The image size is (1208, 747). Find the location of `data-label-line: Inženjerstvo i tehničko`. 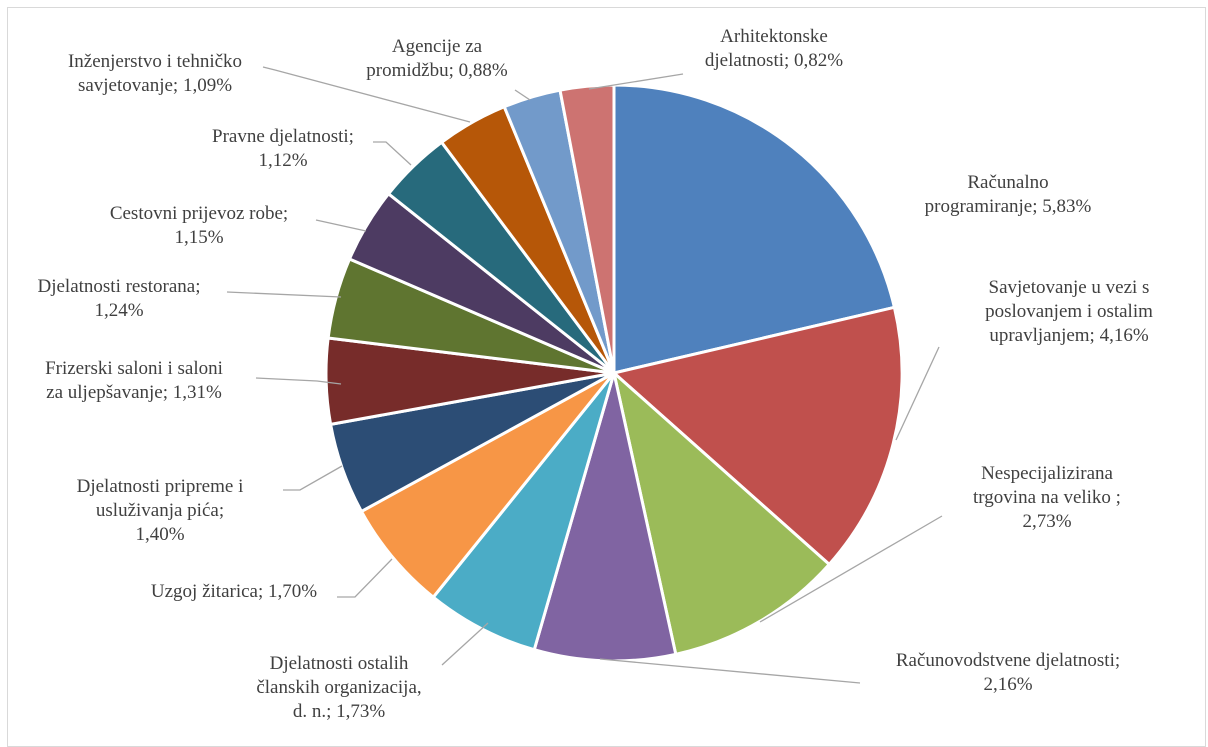

data-label-line: Inženjerstvo i tehničko is located at coordinates (155, 61).